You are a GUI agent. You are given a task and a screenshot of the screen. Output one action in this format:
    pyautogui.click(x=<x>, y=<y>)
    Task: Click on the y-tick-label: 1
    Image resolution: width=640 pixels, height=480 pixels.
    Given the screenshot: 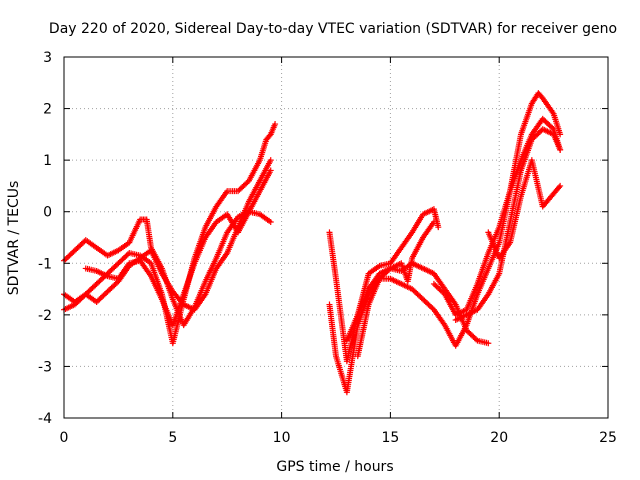 What is the action you would take?
    pyautogui.click(x=47, y=161)
    